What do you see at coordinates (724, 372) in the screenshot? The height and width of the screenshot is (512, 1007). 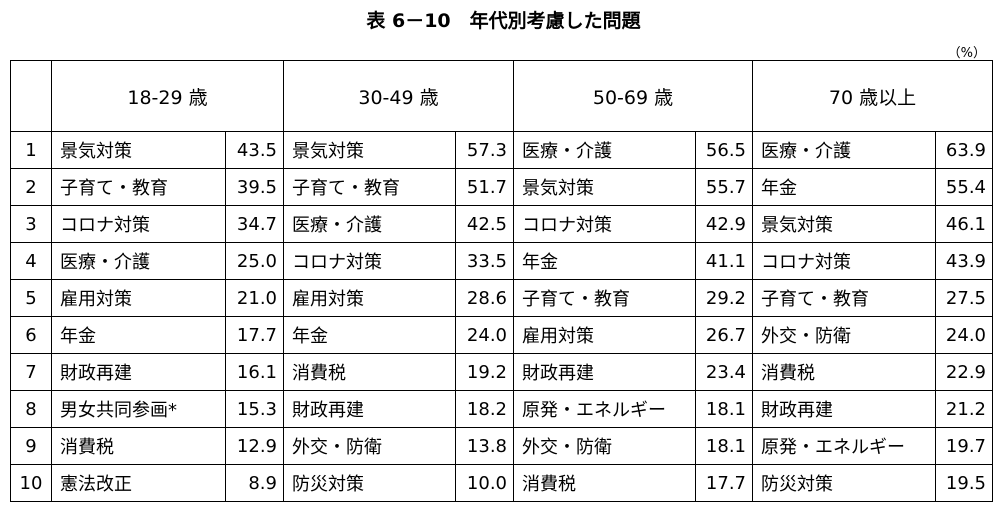 I see `percent-cell: 23.4` at bounding box center [724, 372].